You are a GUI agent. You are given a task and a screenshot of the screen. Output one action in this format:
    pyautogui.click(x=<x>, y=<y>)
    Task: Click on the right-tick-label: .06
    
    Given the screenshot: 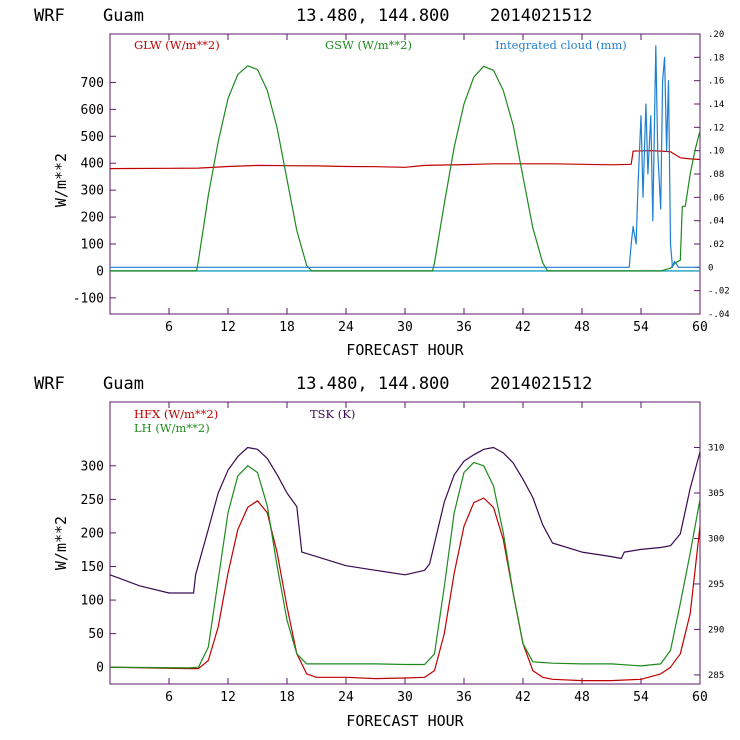 What is the action you would take?
    pyautogui.click(x=716, y=198)
    